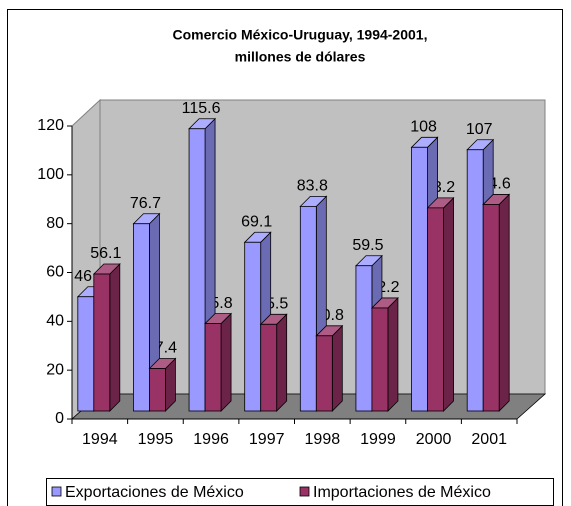 This screenshot has height=506, width=571. I want to click on x-tick-label: 1996, so click(211, 439).